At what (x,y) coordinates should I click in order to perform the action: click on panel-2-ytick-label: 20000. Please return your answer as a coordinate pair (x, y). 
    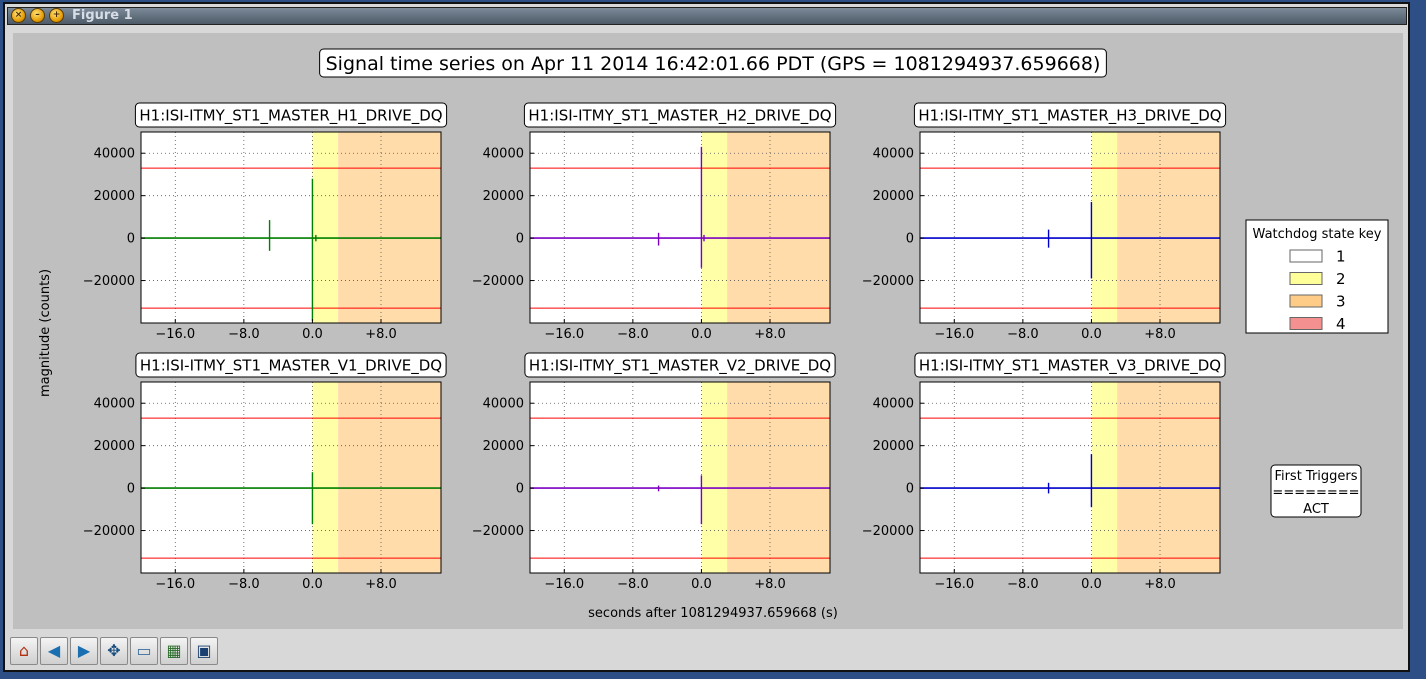
    Looking at the image, I should click on (503, 196).